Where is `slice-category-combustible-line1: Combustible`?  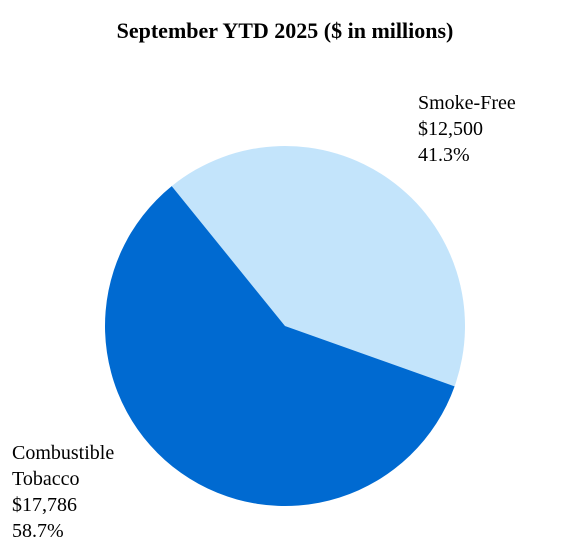 slice-category-combustible-line1: Combustible is located at coordinates (63, 453).